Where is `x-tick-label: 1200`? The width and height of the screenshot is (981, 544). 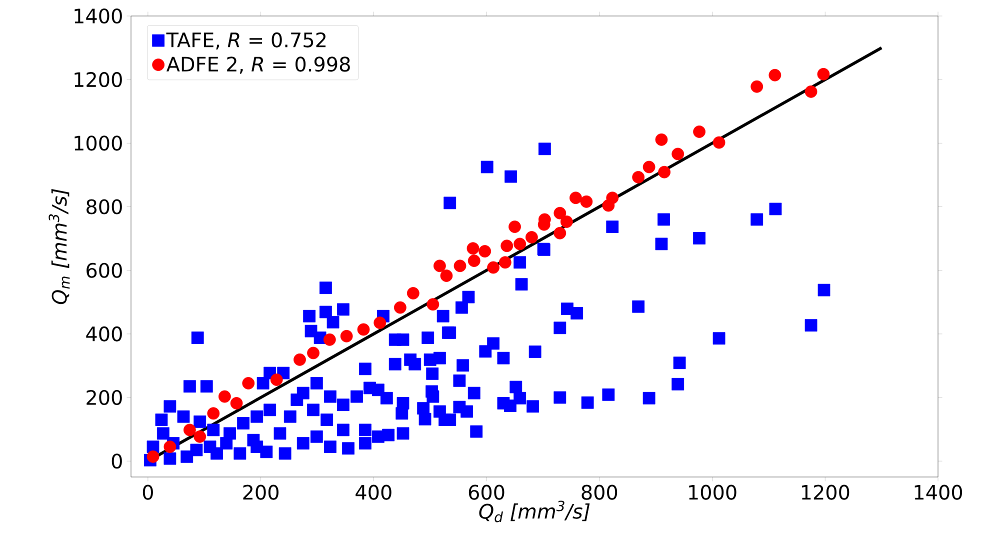 x-tick-label: 1200 is located at coordinates (826, 492).